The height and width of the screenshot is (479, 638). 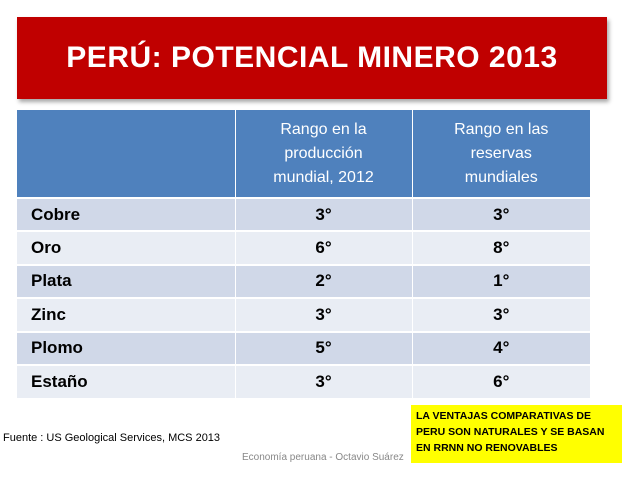 I want to click on mineral-name: Zinc, so click(x=126, y=314).